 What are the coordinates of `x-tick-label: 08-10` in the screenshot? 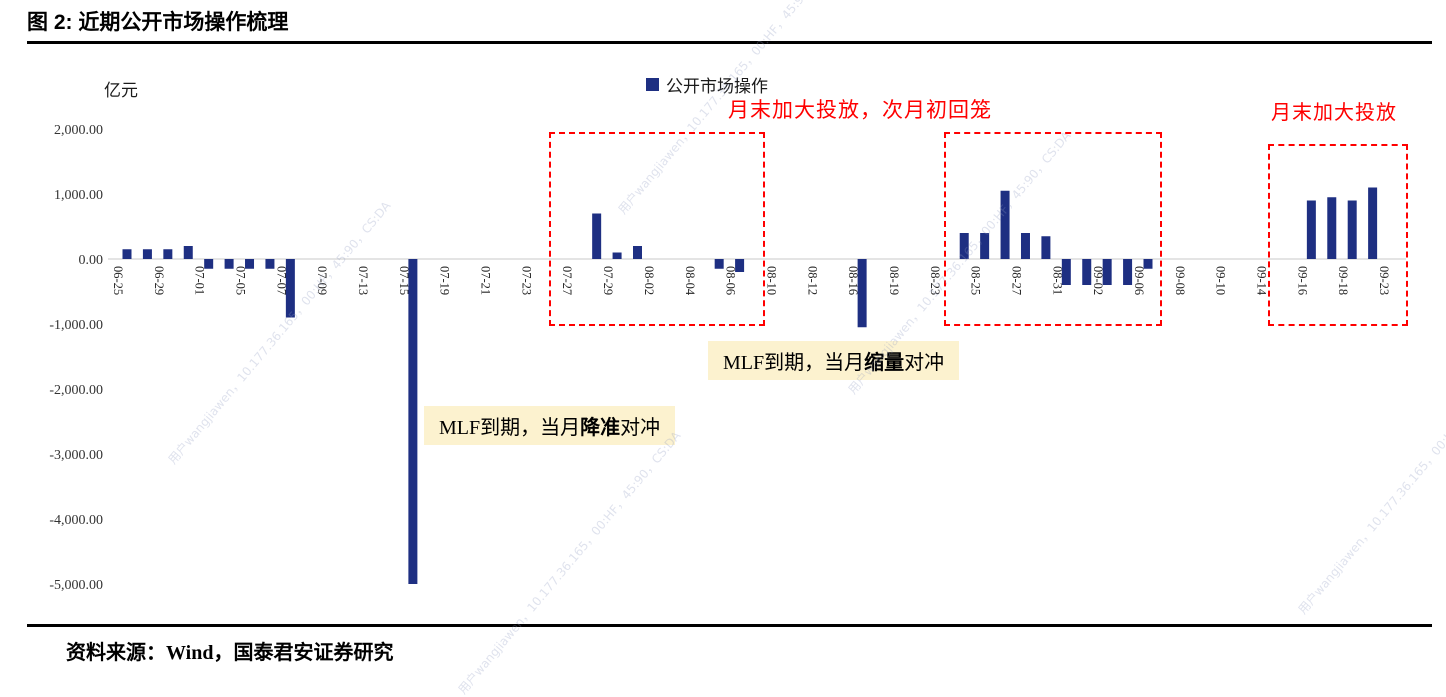 It's located at (771, 280).